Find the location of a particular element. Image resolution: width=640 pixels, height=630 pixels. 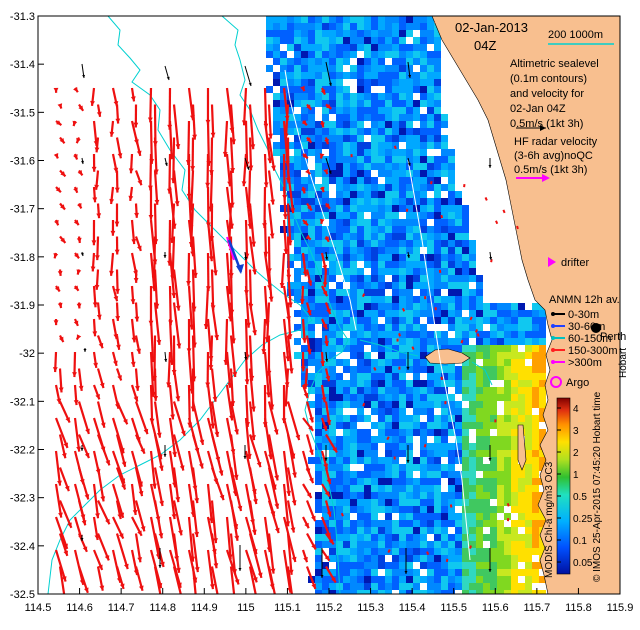

garden-island is located at coordinates (522, 447).